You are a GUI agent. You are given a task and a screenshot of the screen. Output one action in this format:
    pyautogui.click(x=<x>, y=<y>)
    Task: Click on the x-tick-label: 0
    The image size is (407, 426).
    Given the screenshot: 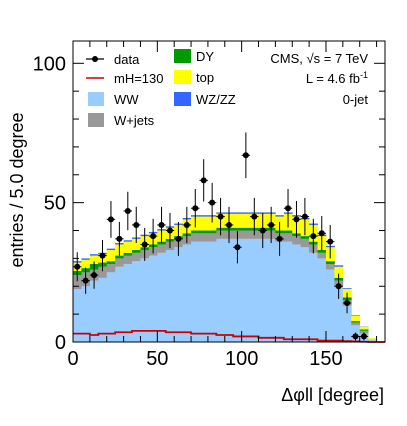 What is the action you would take?
    pyautogui.click(x=72, y=359)
    